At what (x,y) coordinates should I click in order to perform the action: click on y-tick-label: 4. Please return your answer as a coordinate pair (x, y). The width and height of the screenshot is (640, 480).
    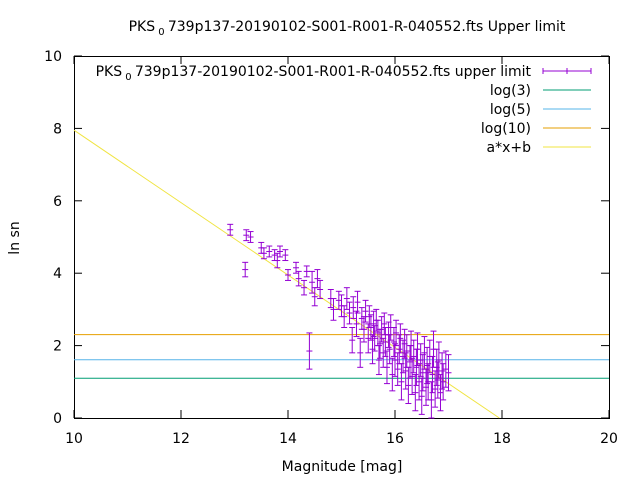
    Looking at the image, I should click on (57, 274).